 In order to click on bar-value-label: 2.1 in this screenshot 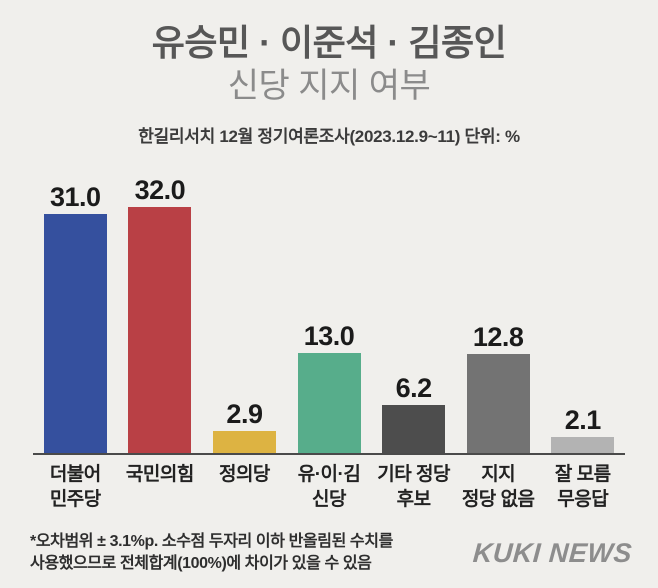, I will do `click(583, 419)`.